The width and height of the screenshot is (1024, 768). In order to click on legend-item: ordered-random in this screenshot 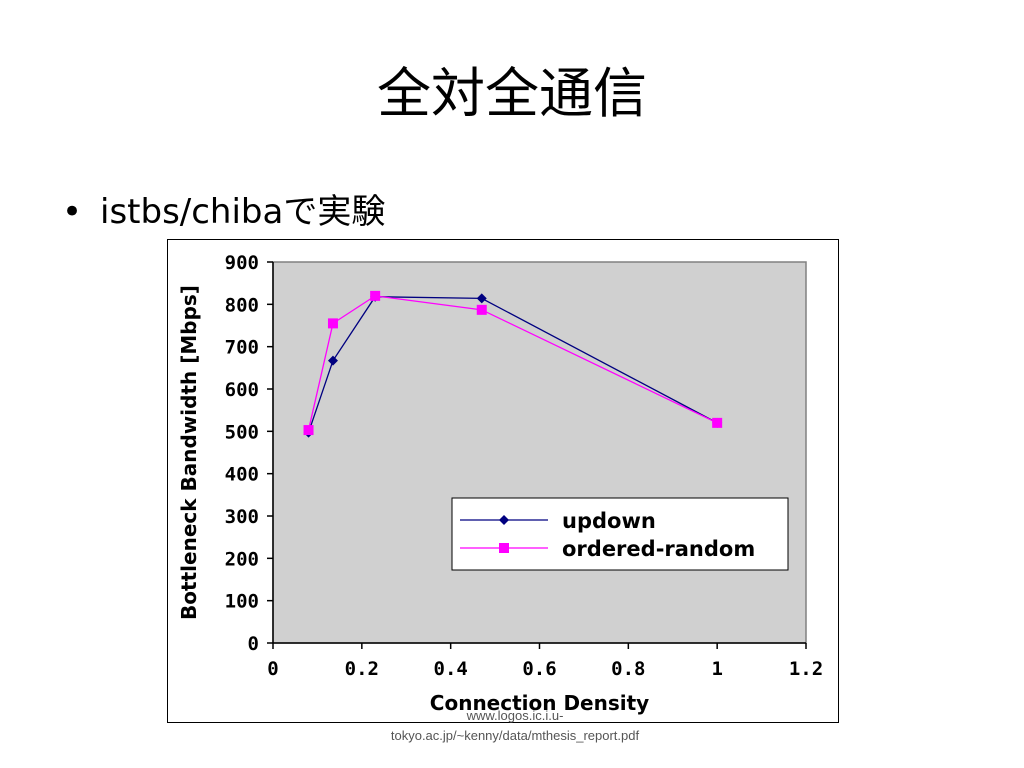, I will do `click(607, 549)`.